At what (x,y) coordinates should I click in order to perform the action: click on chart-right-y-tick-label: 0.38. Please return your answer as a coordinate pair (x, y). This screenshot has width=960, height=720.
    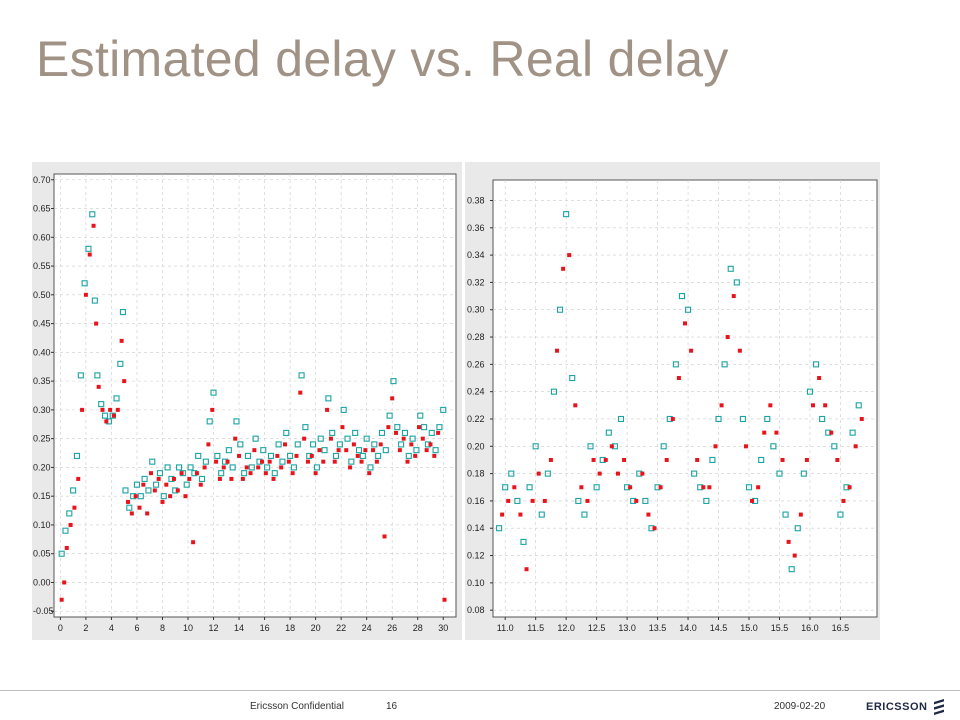
    Looking at the image, I should click on (476, 200).